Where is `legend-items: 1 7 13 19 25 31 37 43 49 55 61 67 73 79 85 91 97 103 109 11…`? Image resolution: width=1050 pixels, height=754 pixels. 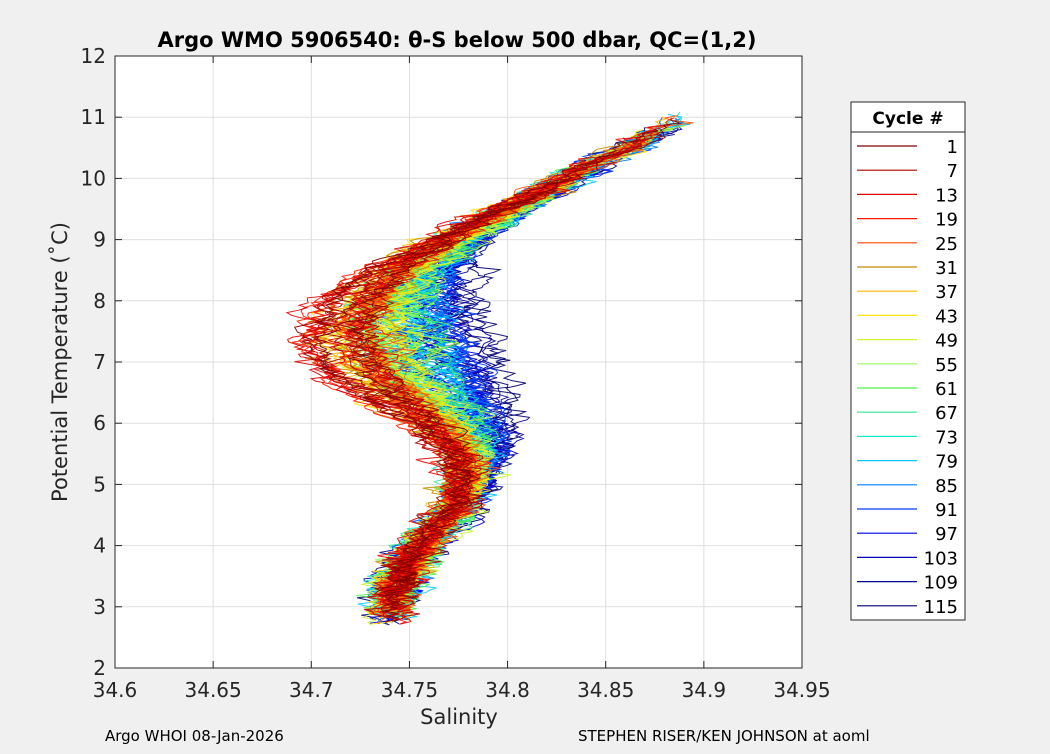
legend-items: 1 7 13 19 25 31 37 43 49 55 61 67 73 79 85 91 97 103 109 11… is located at coordinates (907, 377).